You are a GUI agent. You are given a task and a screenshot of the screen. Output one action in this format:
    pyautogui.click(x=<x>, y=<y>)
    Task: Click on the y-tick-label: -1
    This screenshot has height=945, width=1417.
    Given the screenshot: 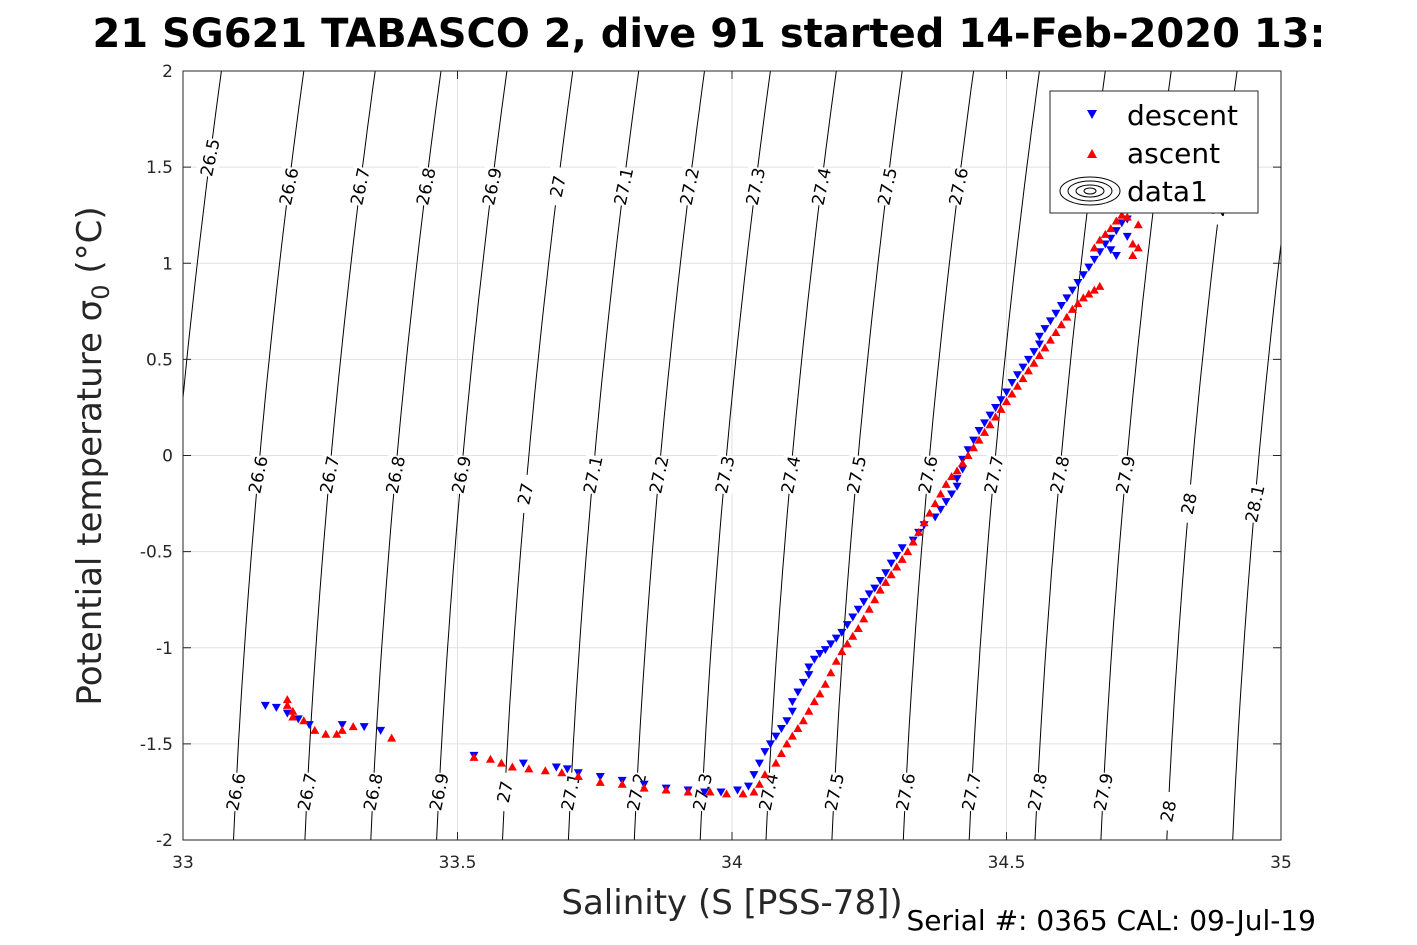 What is the action you would take?
    pyautogui.click(x=164, y=649)
    